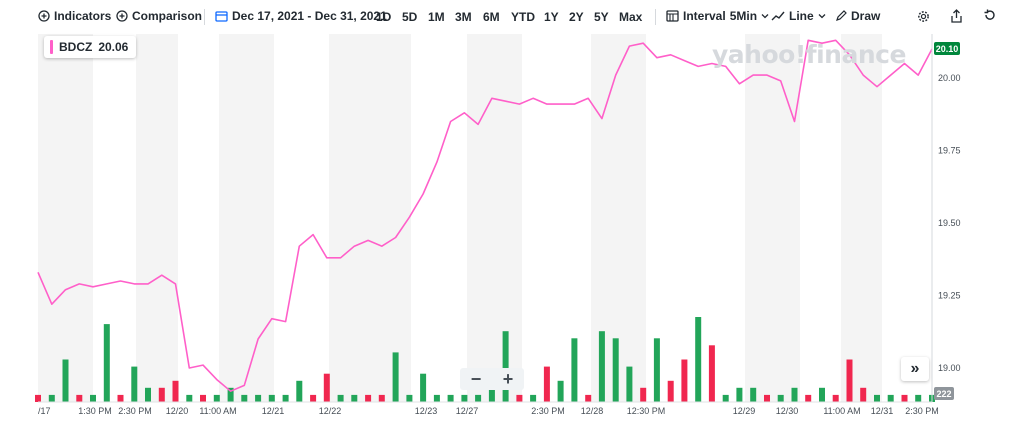 The width and height of the screenshot is (1024, 422). Describe the element at coordinates (601, 17) in the screenshot. I see `range-5y-button: 5Y` at that location.